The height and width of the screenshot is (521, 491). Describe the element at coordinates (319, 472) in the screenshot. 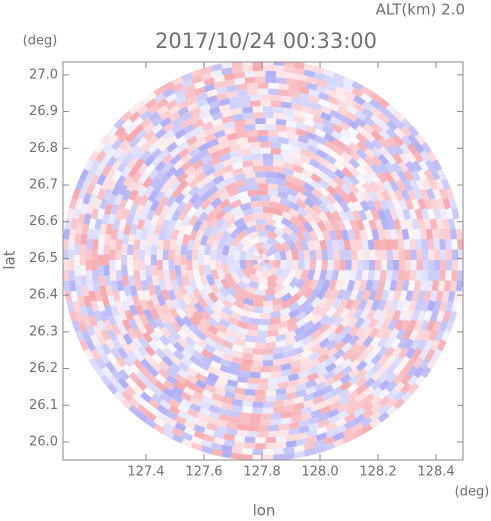

I see `x-tick-label: 128.0` at that location.